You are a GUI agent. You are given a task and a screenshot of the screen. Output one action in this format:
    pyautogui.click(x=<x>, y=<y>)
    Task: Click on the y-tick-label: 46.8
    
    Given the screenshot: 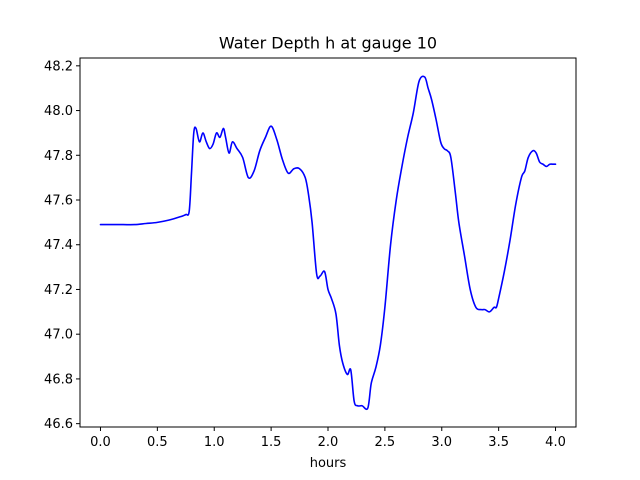 What is the action you would take?
    pyautogui.click(x=58, y=379)
    